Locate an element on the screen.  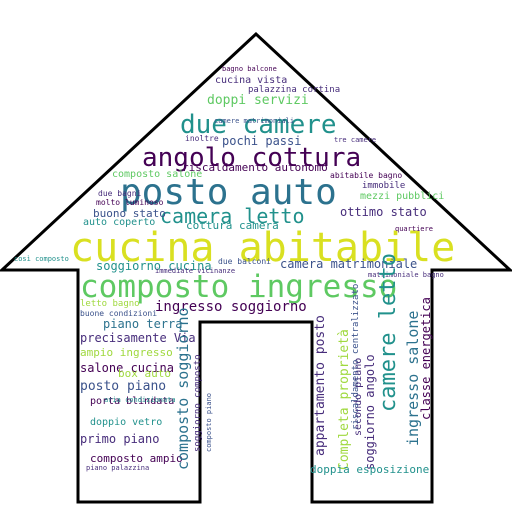
cloud-word: appartamento posto is located at coordinates (320, 385).